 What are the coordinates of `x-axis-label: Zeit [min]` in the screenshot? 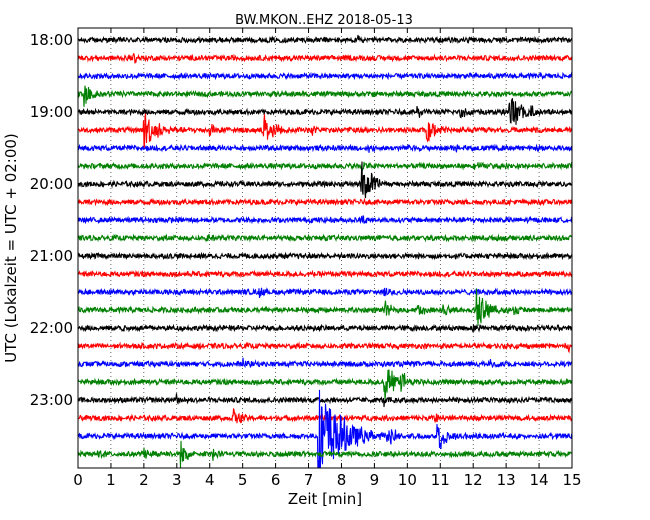 It's located at (325, 499).